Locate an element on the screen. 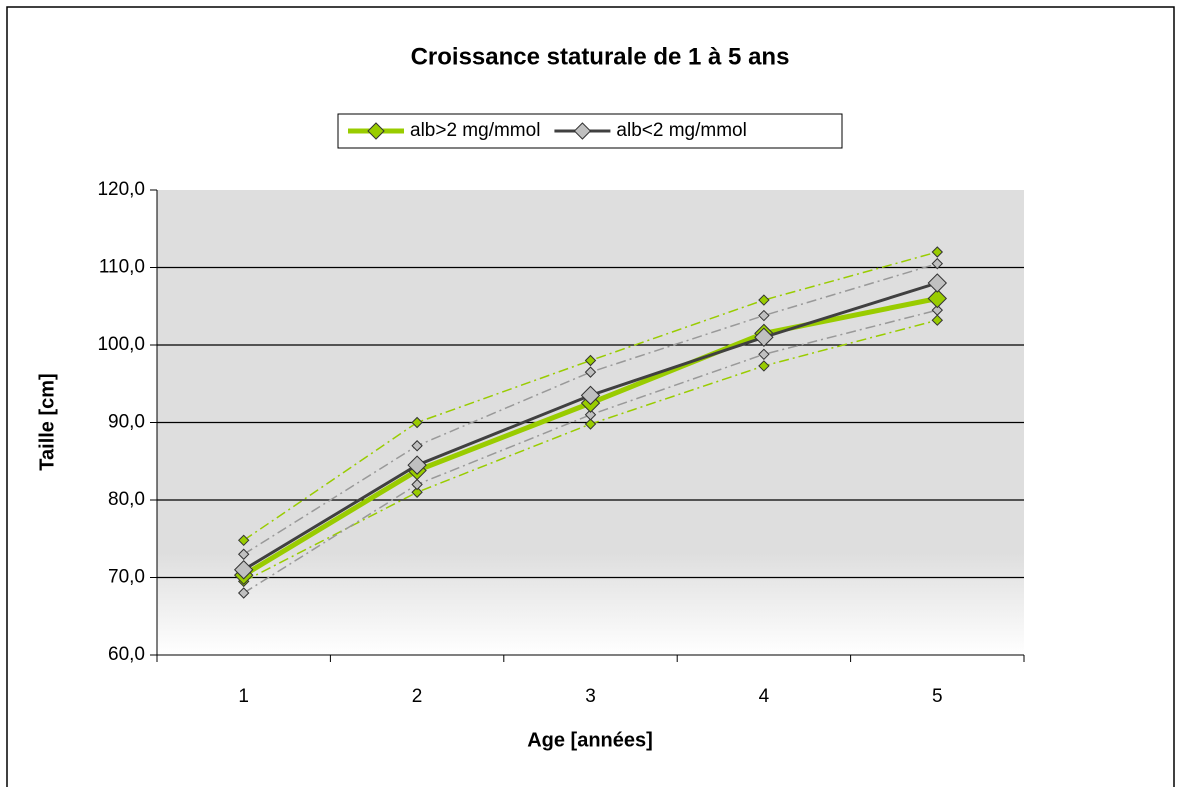 Image resolution: width=1182 pixels, height=787 pixels. chart-title: Croissance staturale de 1 à 5 ans is located at coordinates (600, 56).